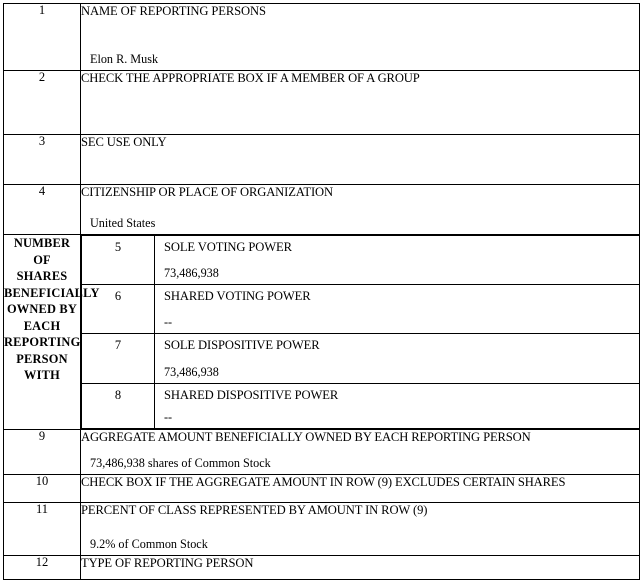  What do you see at coordinates (180, 462) in the screenshot?
I see `row-value: 73,486,938 shares of Common Stock` at bounding box center [180, 462].